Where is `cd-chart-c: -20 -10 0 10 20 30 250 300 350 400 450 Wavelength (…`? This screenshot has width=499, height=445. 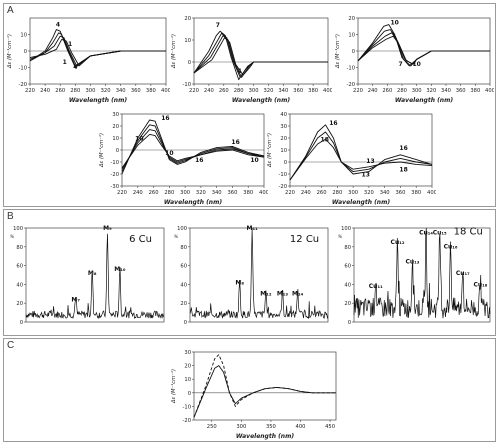
cd-chart-c: -20 -10 0 10 20 30 250 300 350 400 450 Wavelength (… is located at coordinates (254, 395).